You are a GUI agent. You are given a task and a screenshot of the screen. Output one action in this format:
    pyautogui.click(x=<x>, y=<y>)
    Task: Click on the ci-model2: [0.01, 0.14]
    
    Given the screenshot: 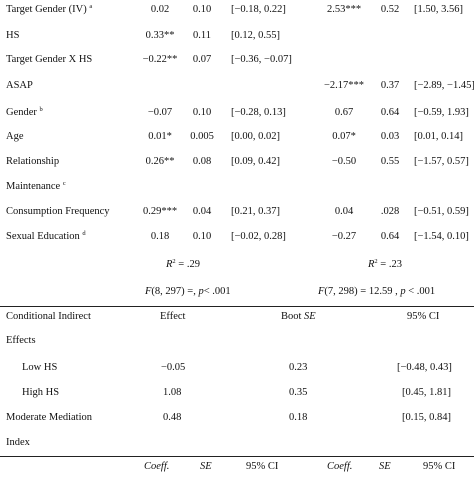 What is the action you would take?
    pyautogui.click(x=438, y=136)
    